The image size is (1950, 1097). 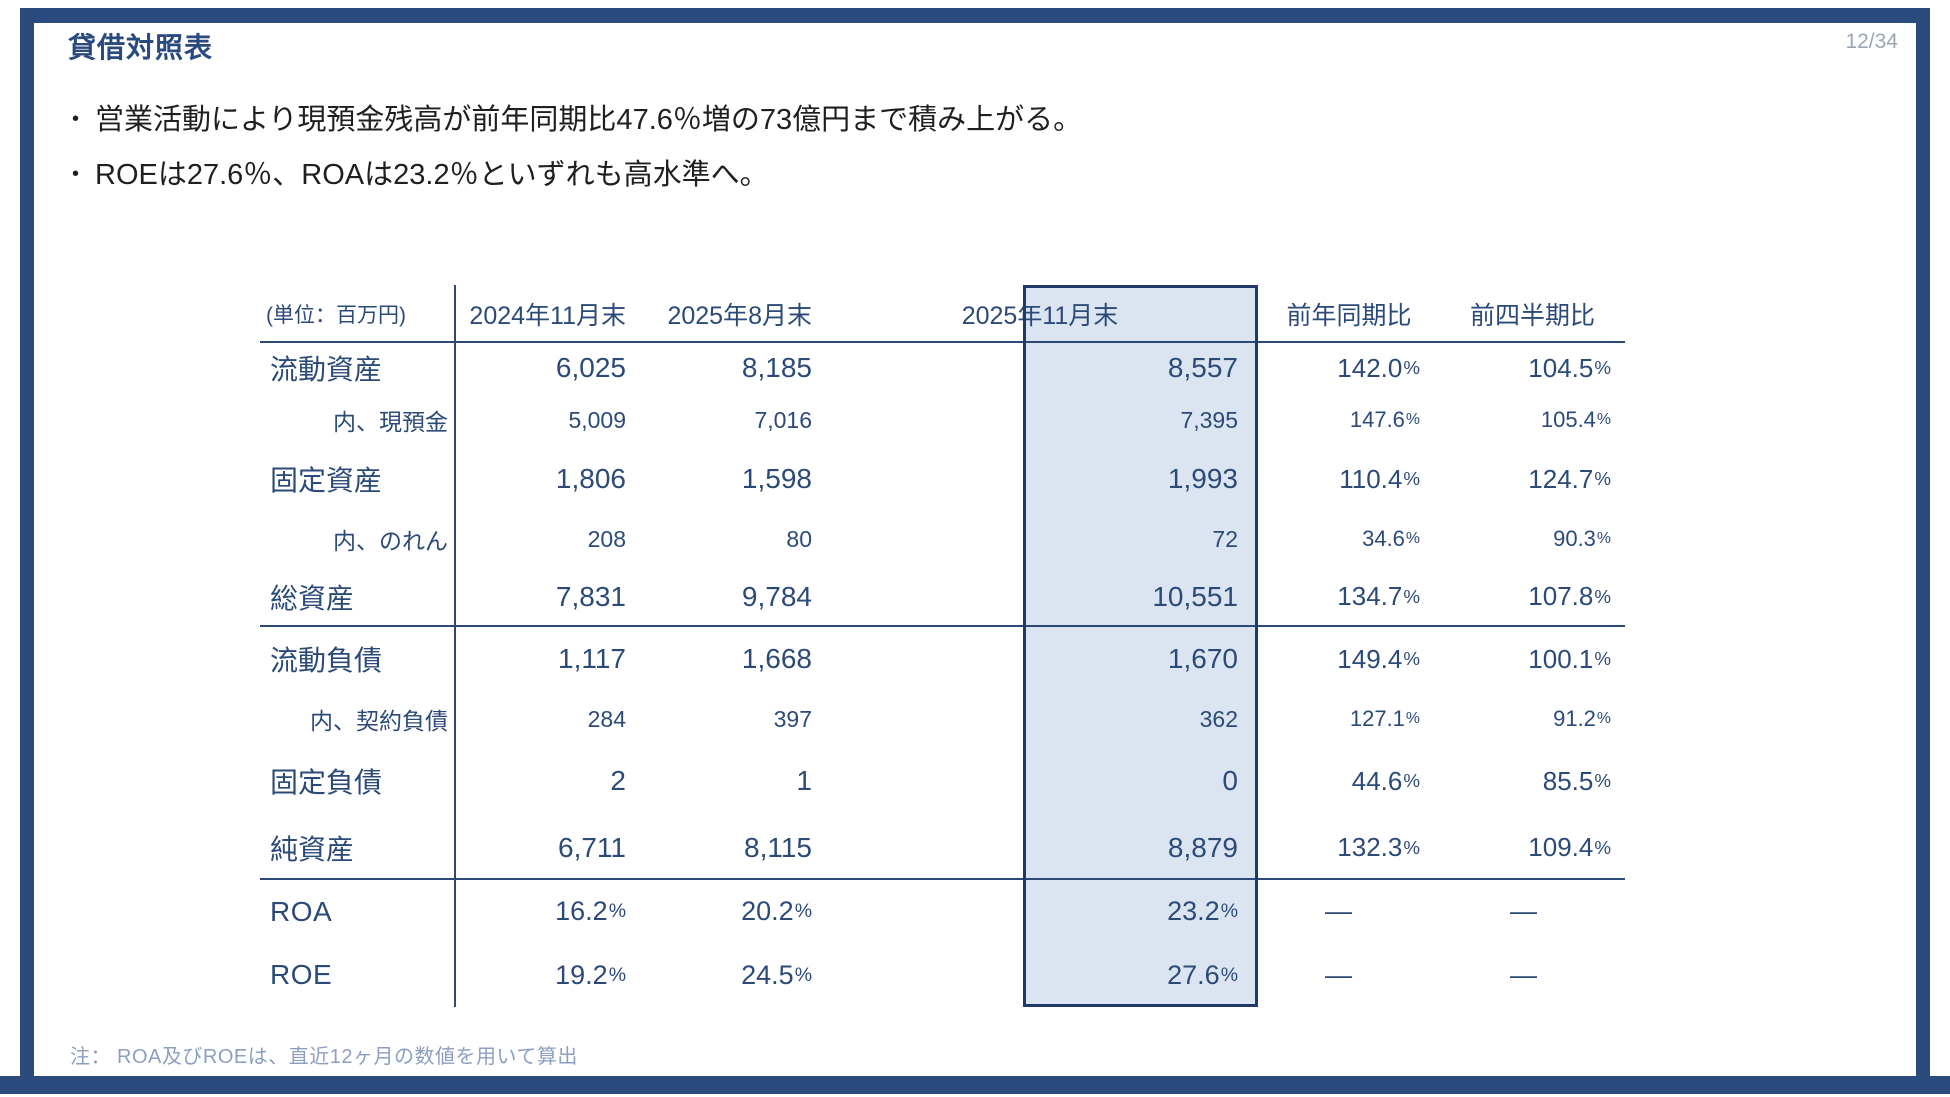 I want to click on unit-label: (単位：百万円), so click(x=336, y=315).